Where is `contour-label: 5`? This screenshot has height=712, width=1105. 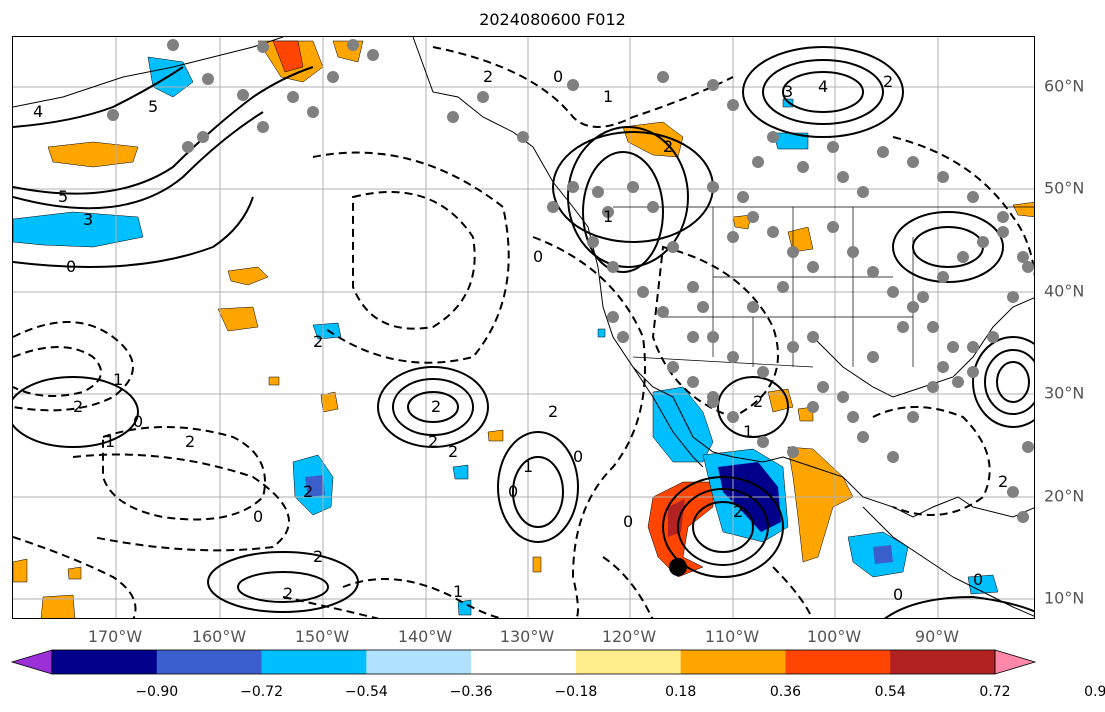
contour-label: 5 is located at coordinates (153, 106).